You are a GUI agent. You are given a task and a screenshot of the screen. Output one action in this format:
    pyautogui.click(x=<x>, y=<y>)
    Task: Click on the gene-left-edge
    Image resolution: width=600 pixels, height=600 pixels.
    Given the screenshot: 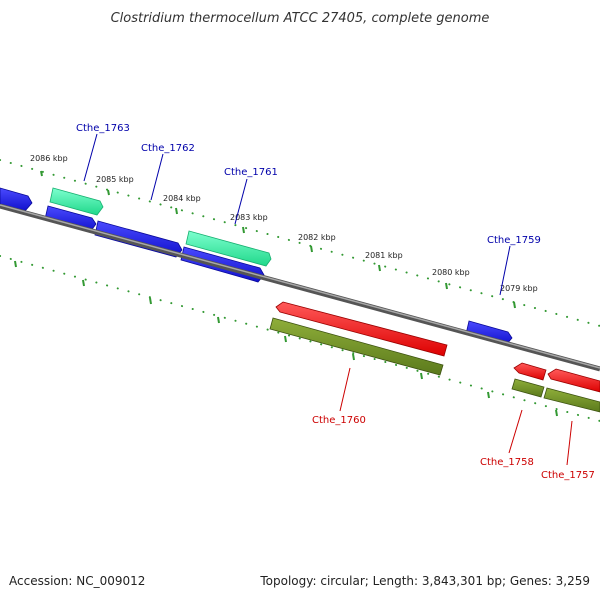 What is the action you would take?
    pyautogui.click(x=16, y=199)
    